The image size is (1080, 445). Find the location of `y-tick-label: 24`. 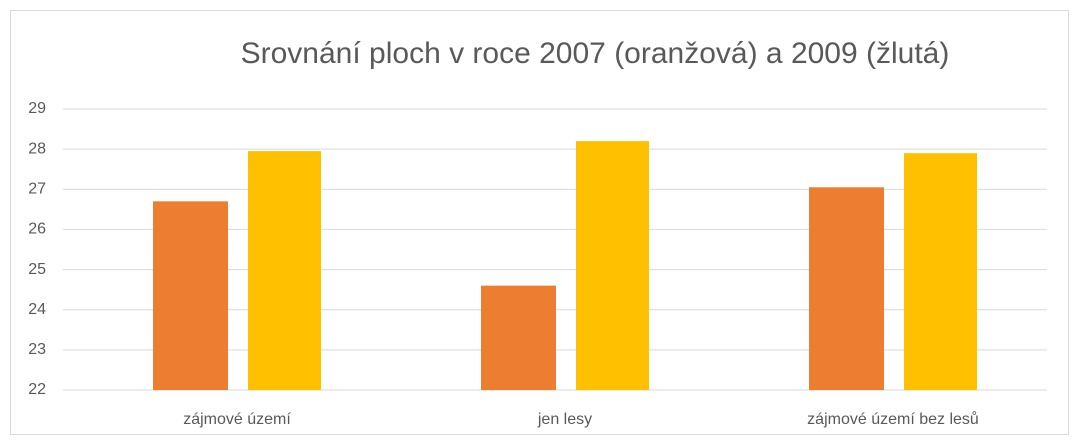

y-tick-label: 24 is located at coordinates (37, 309).